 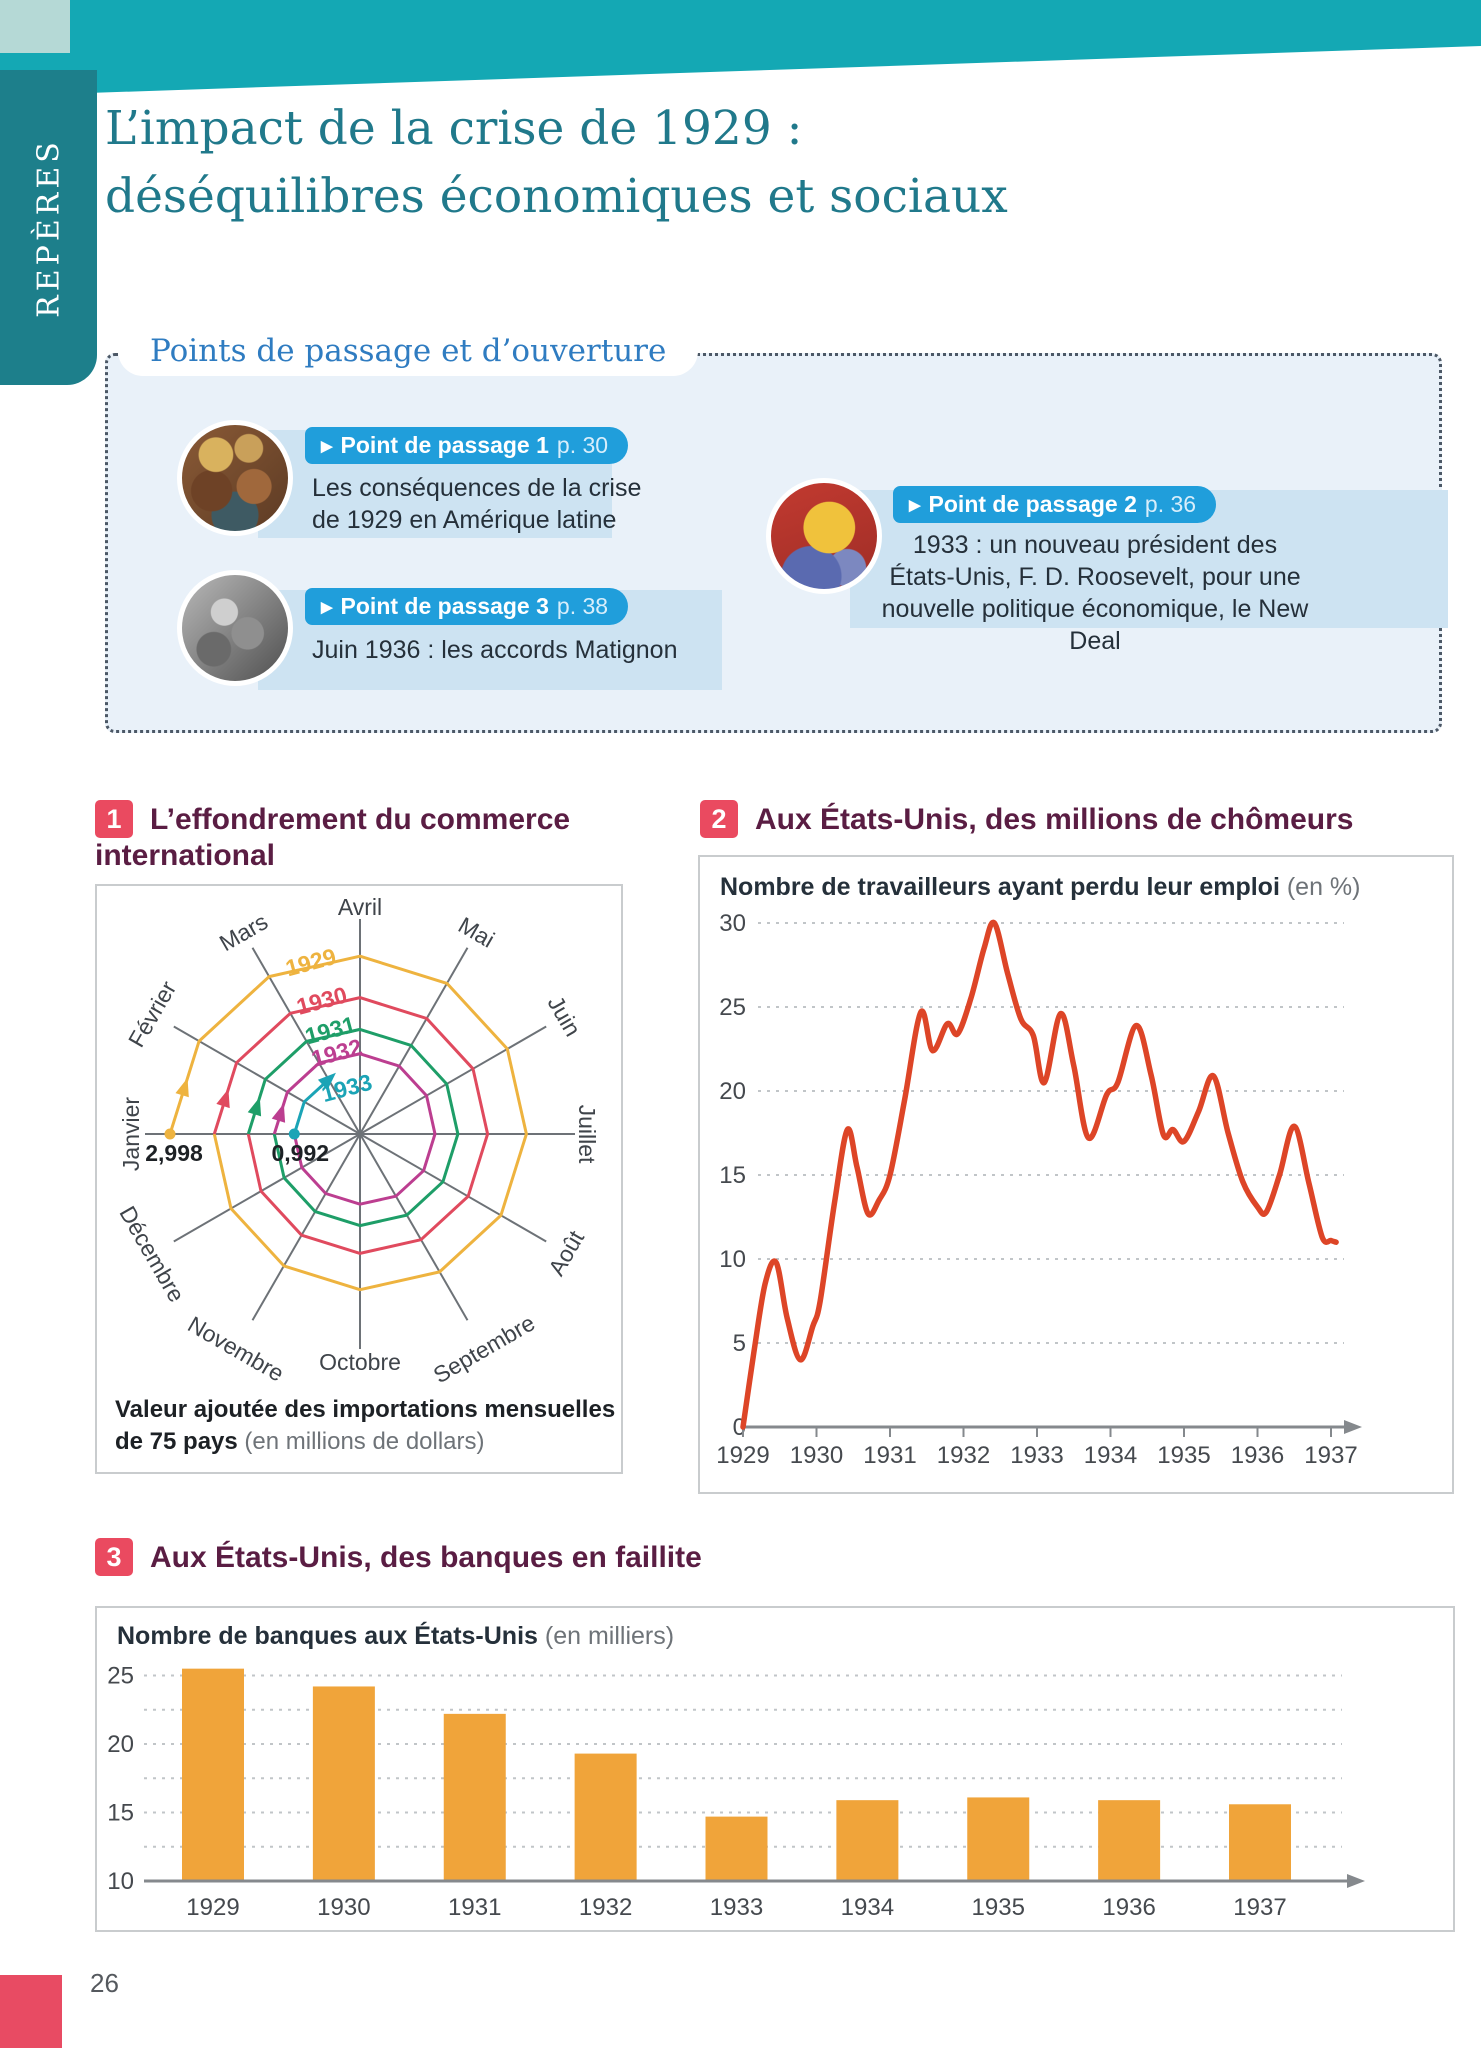 What do you see at coordinates (360, 907) in the screenshot?
I see `month-label: Avril` at bounding box center [360, 907].